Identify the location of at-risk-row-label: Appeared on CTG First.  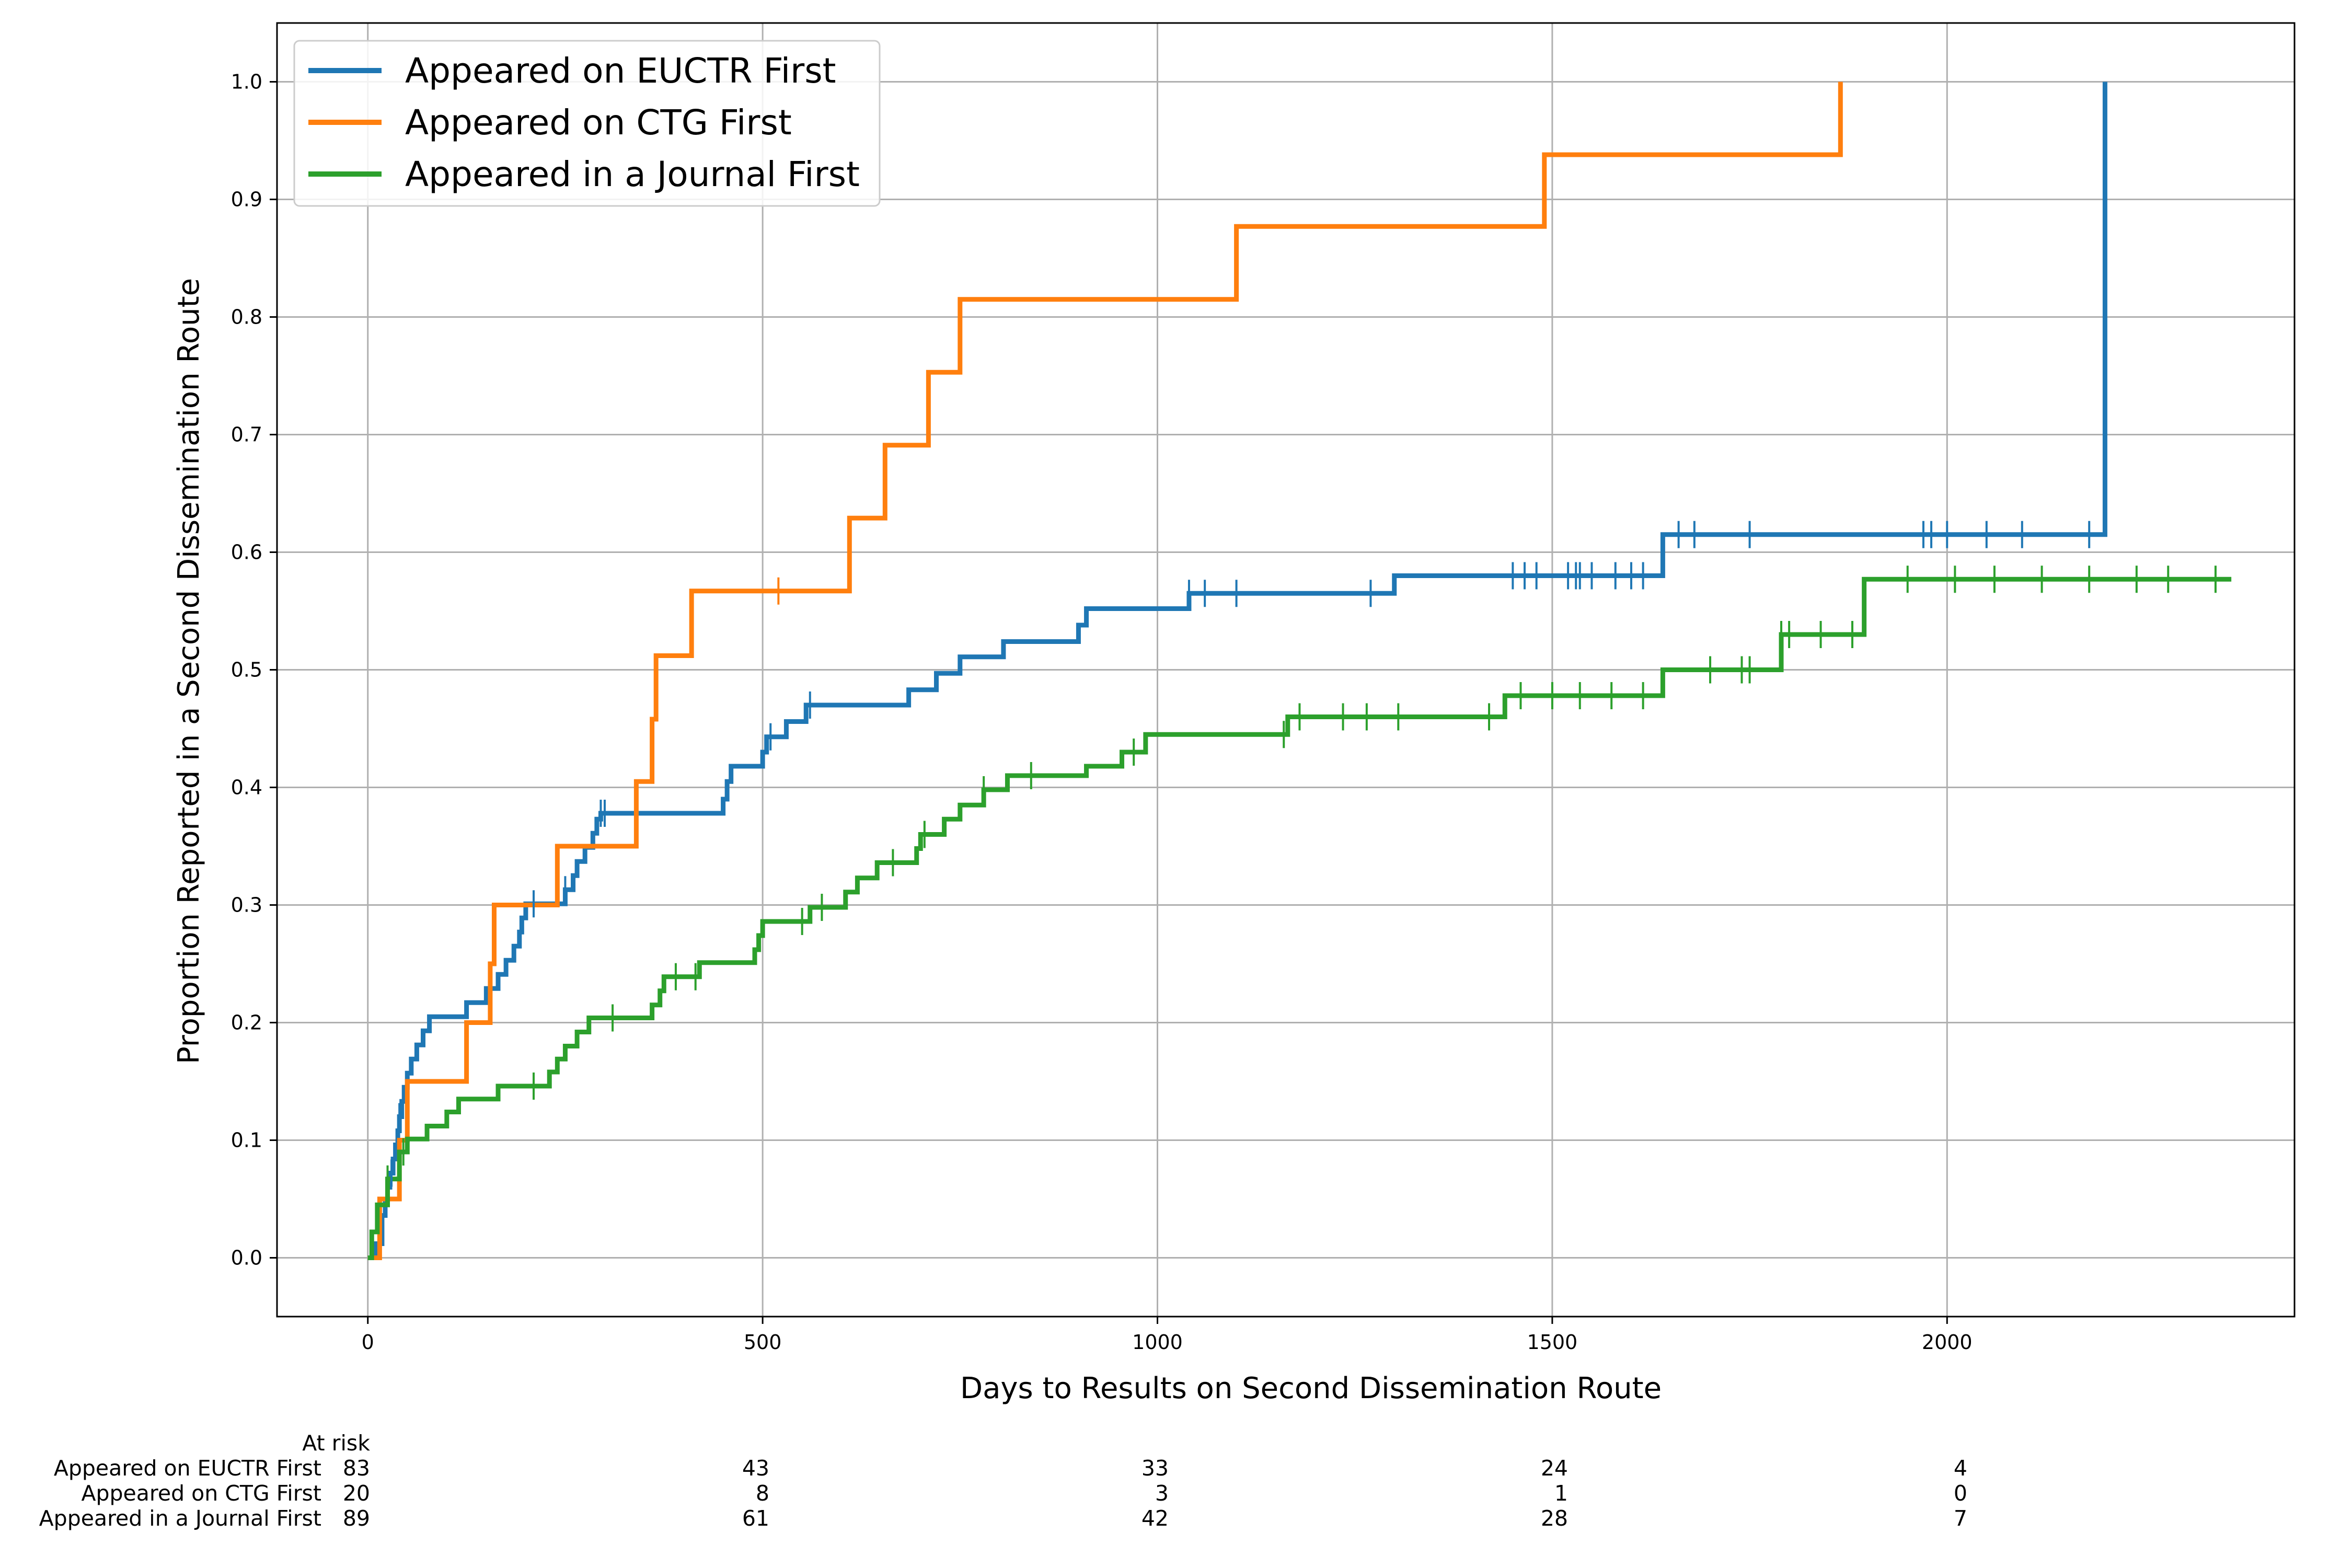
(201, 1493).